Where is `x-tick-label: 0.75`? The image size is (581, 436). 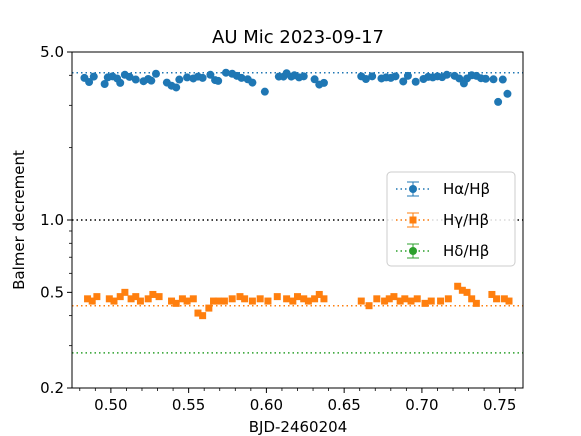
x-tick-label: 0.75 is located at coordinates (499, 405).